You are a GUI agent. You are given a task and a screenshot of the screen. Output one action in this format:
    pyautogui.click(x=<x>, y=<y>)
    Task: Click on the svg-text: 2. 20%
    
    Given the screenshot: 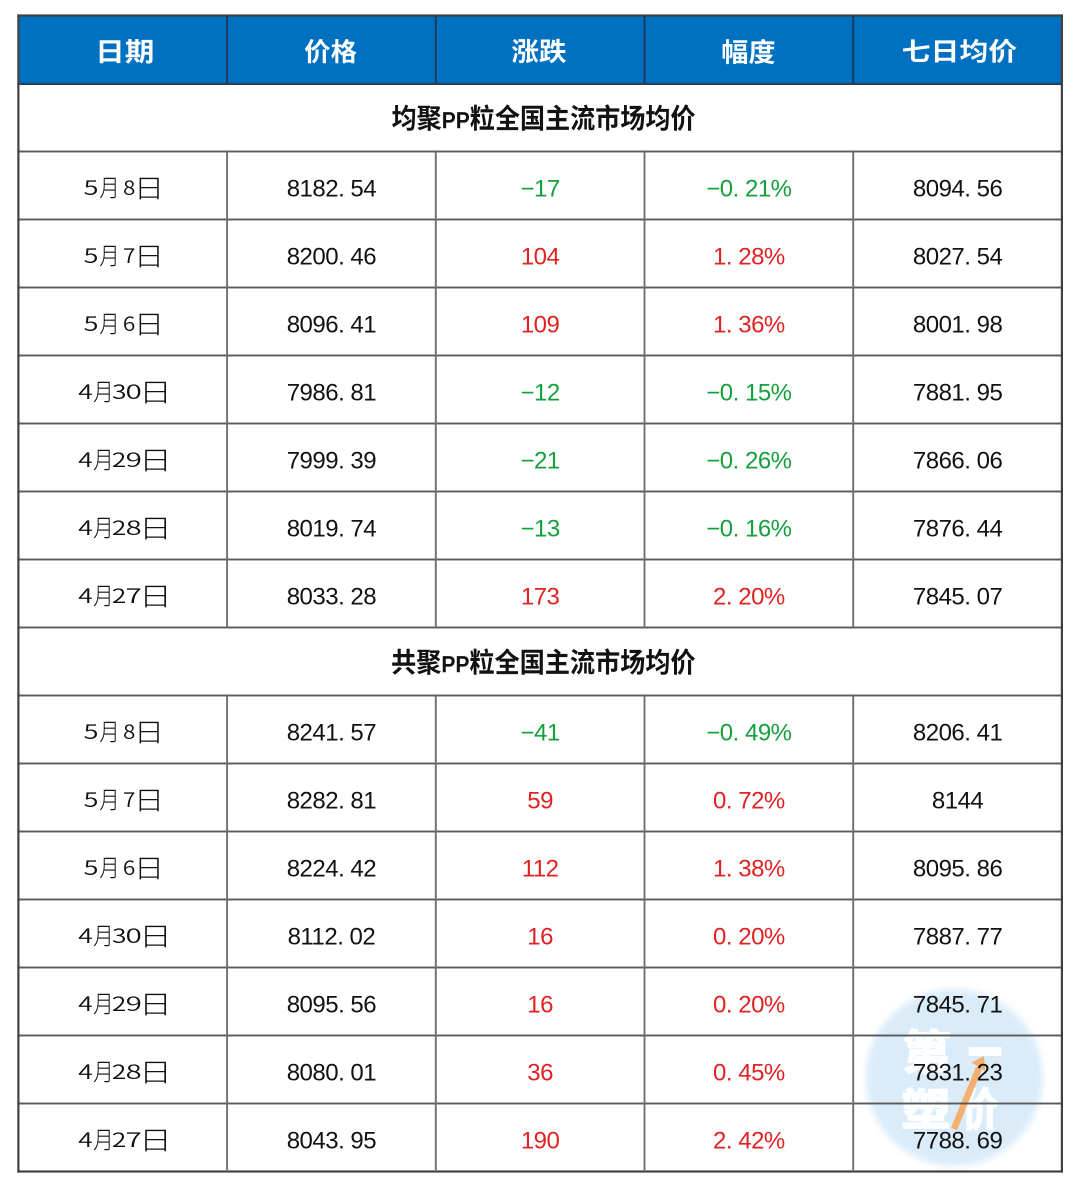 What is the action you would take?
    pyautogui.click(x=749, y=597)
    